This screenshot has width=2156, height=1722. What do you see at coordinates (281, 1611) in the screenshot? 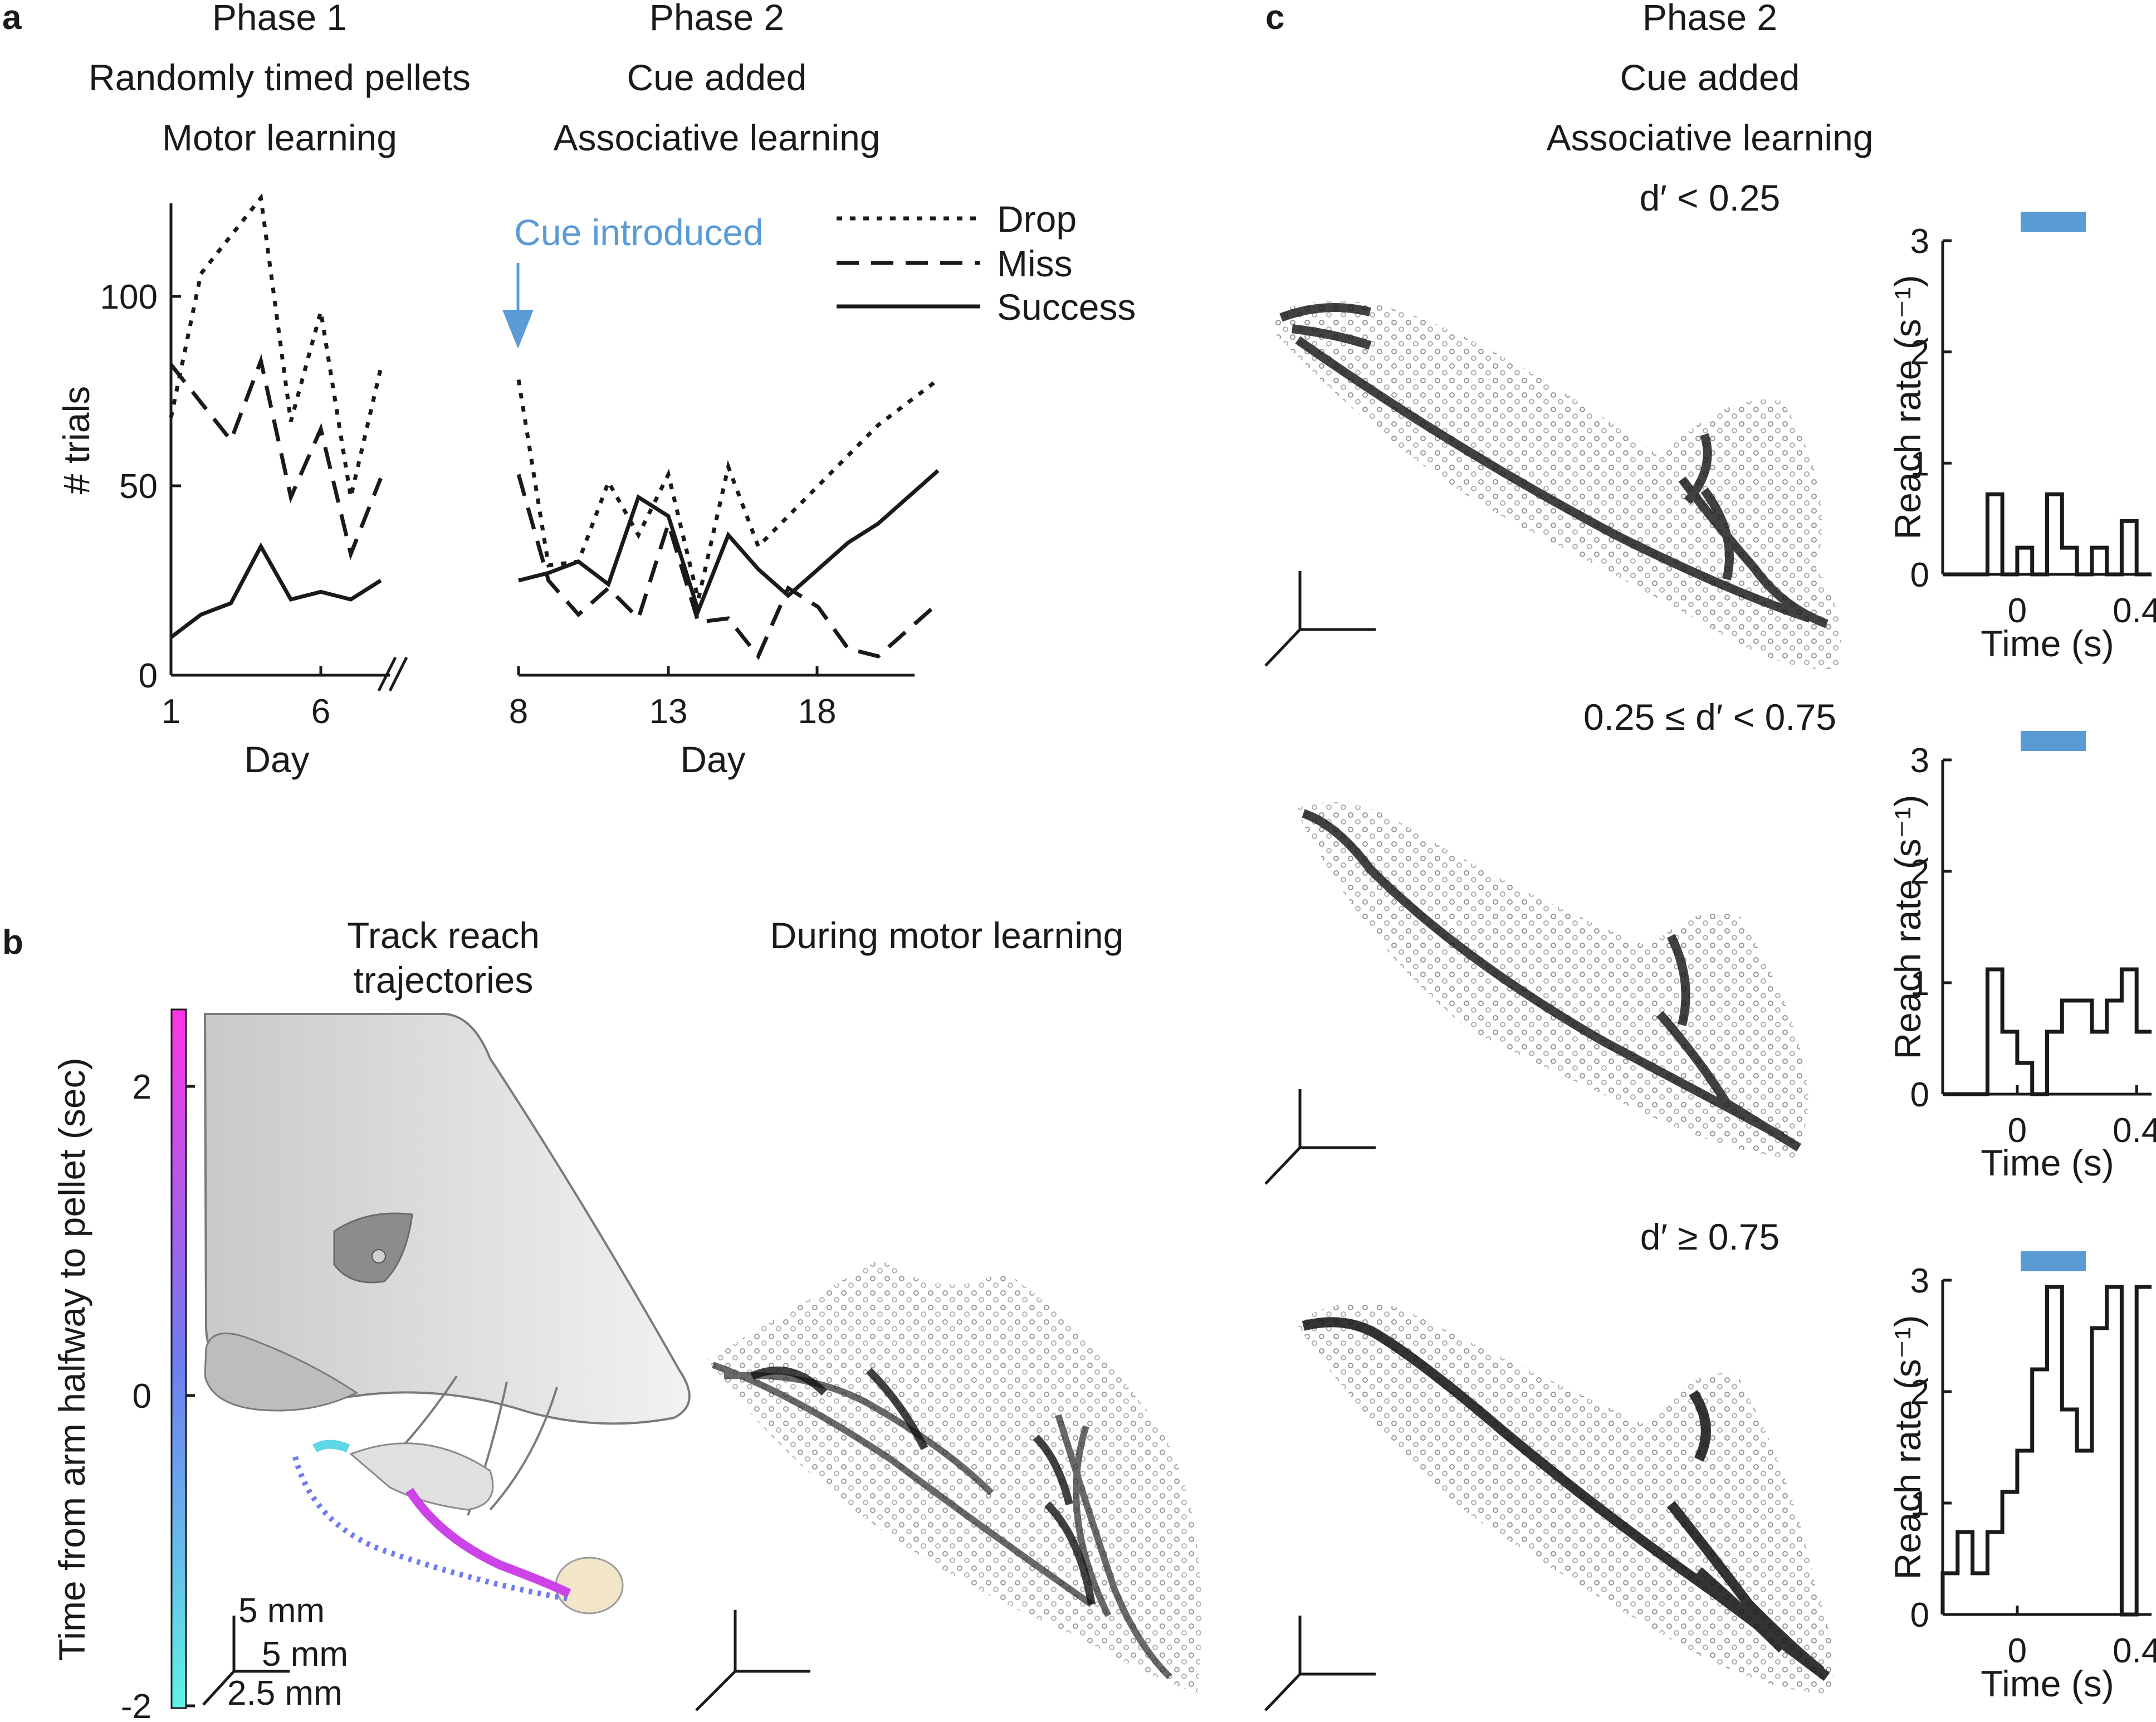
I see `scale-label: 5 mm` at bounding box center [281, 1611].